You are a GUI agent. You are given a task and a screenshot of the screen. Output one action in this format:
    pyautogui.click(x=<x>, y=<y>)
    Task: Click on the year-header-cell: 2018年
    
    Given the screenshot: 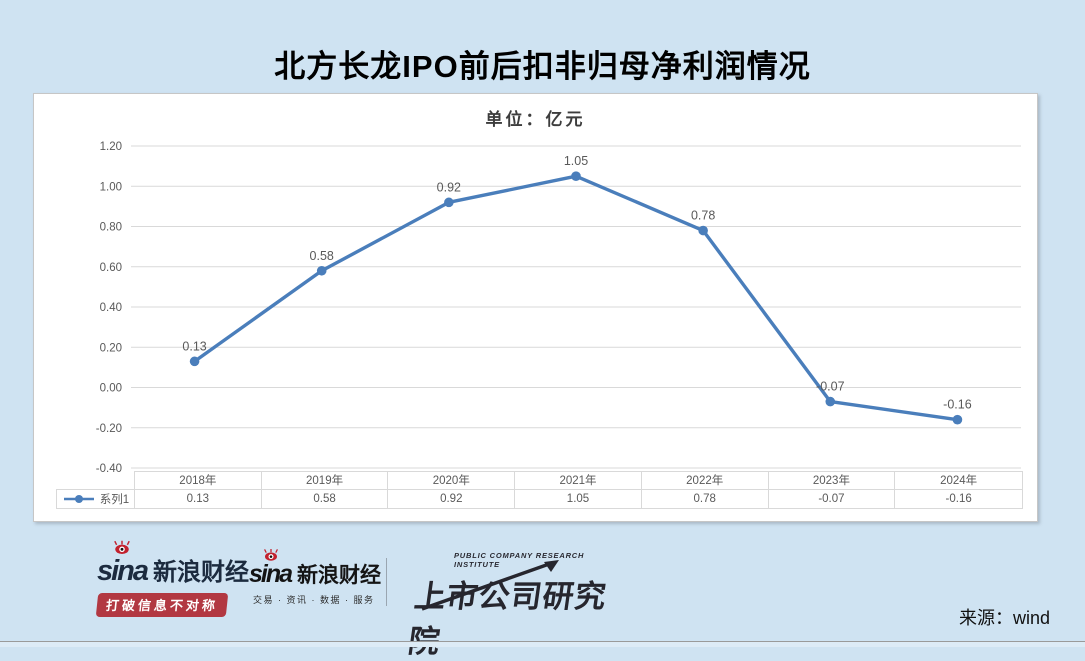 What is the action you would take?
    pyautogui.click(x=198, y=481)
    